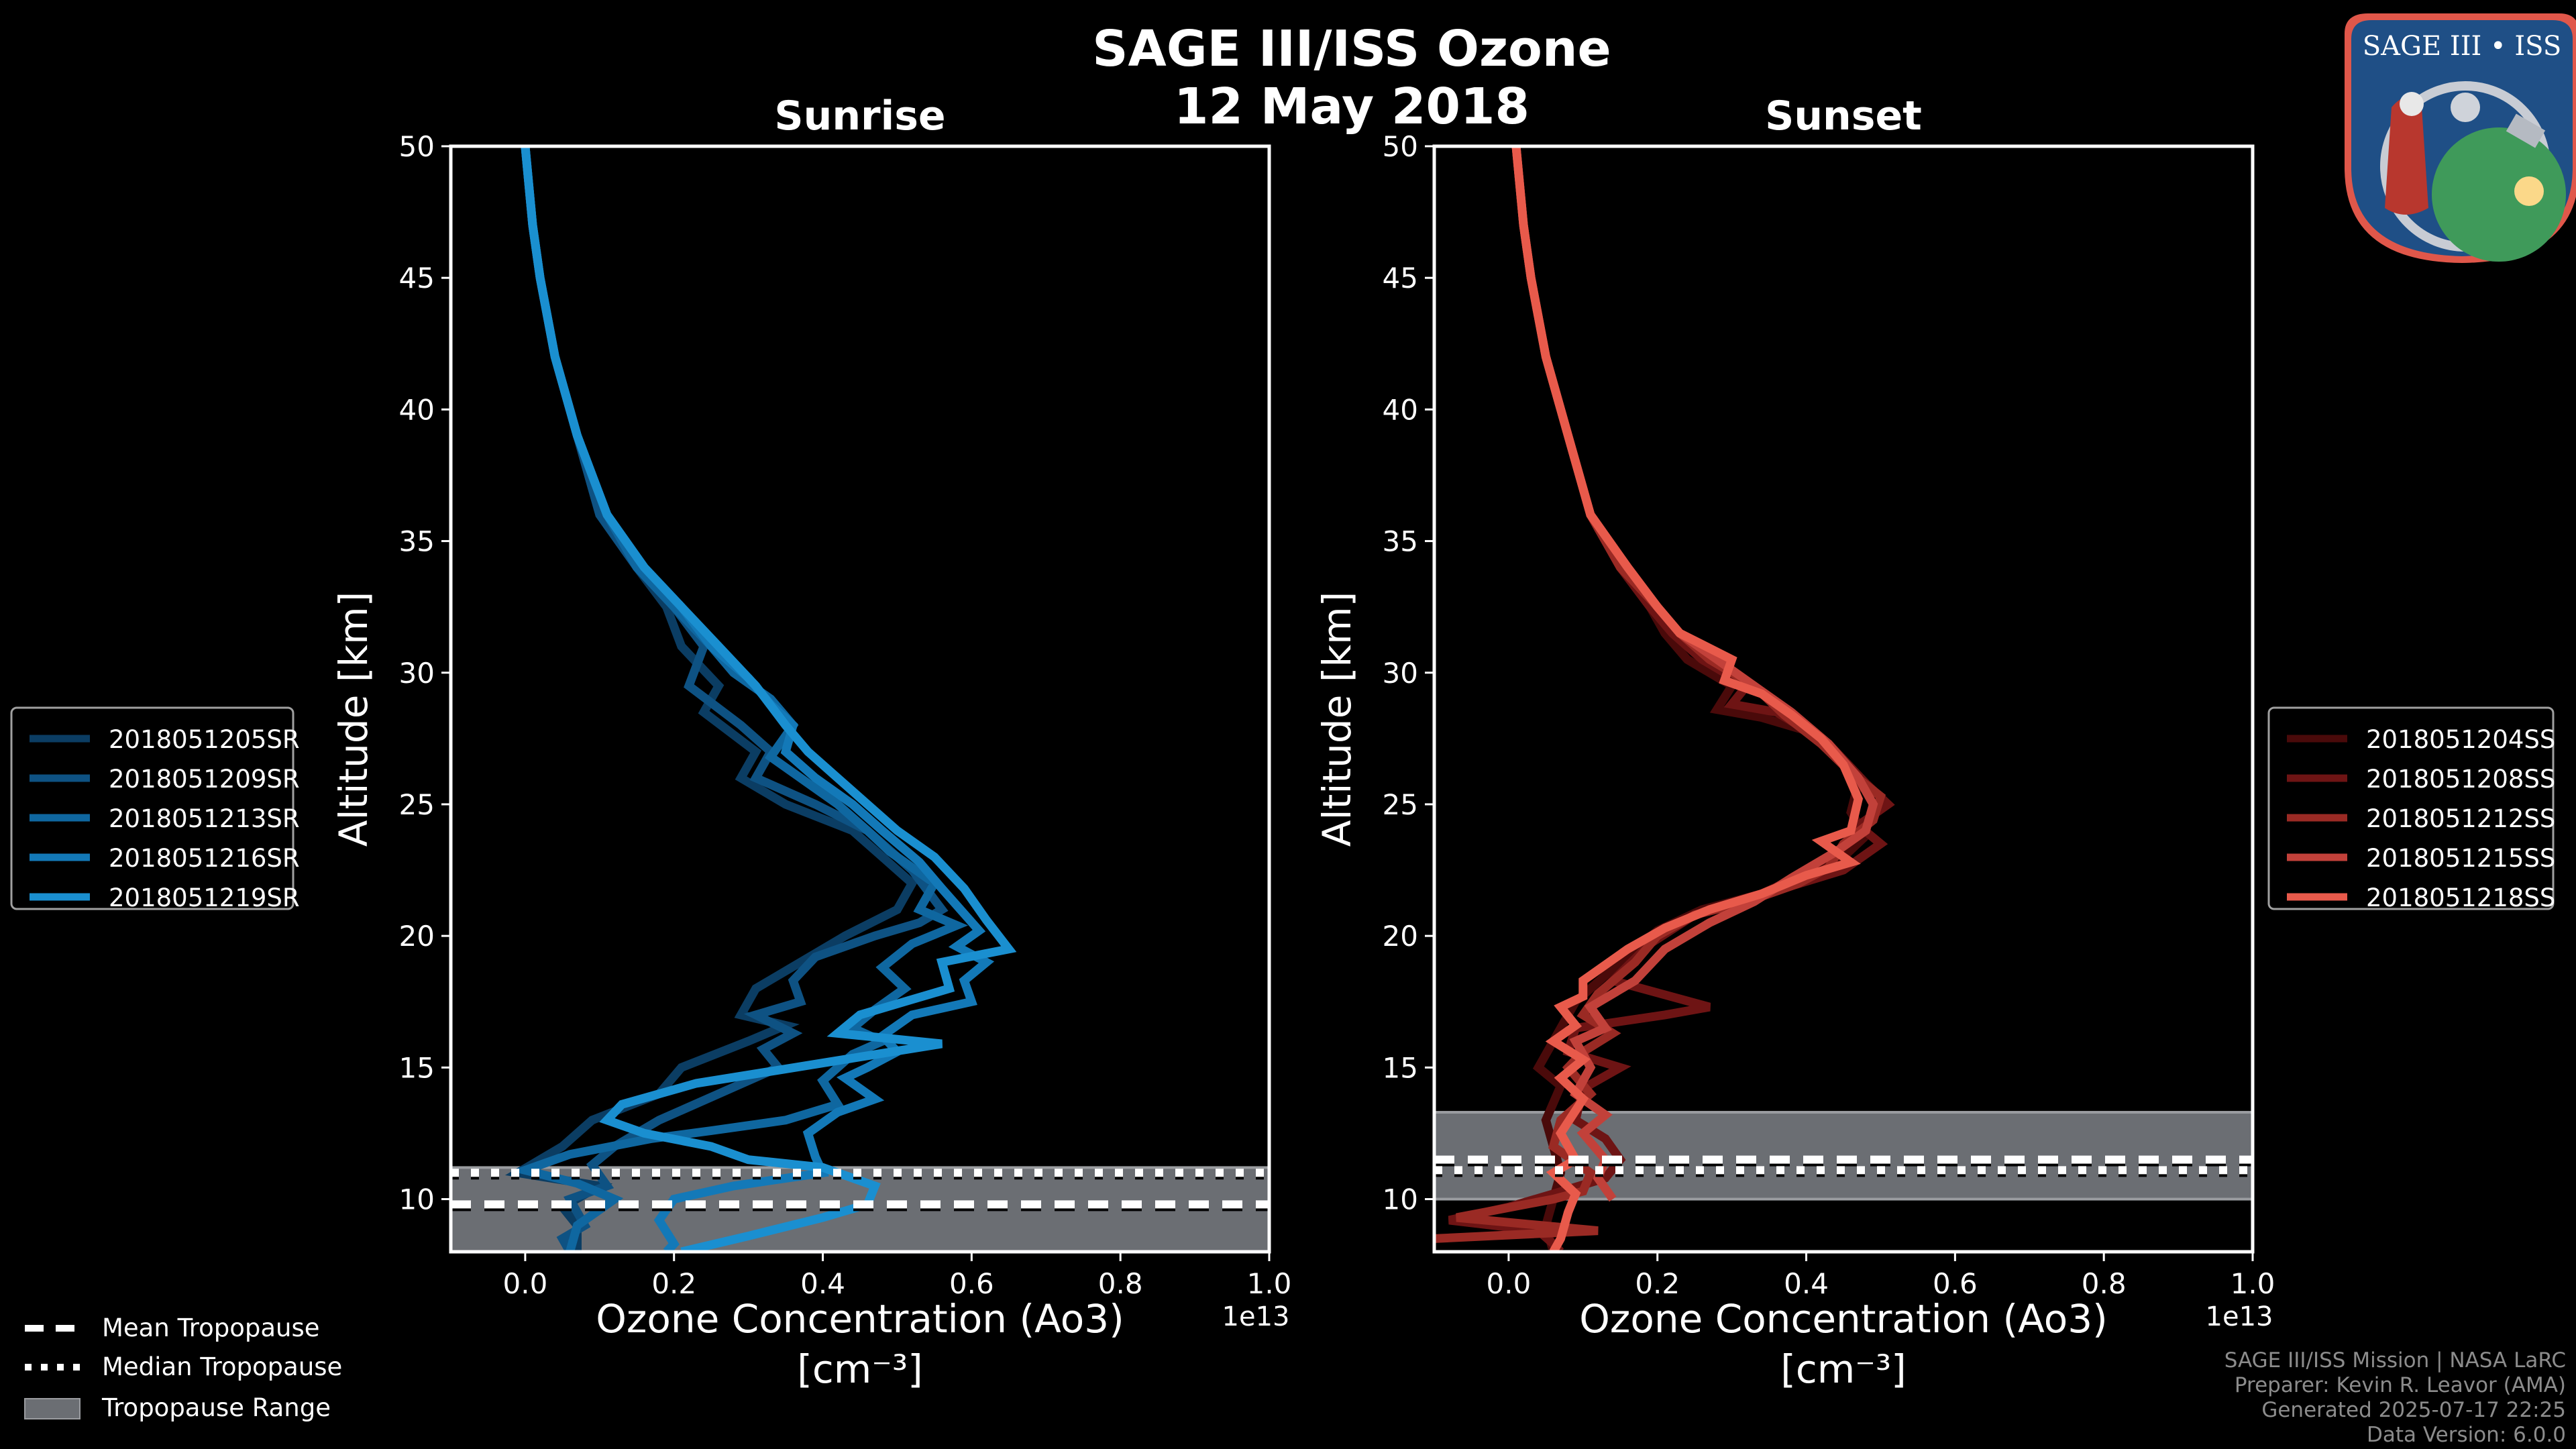  What do you see at coordinates (204, 897) in the screenshot?
I see `legend-item-2018051219SR: 2018051219SR` at bounding box center [204, 897].